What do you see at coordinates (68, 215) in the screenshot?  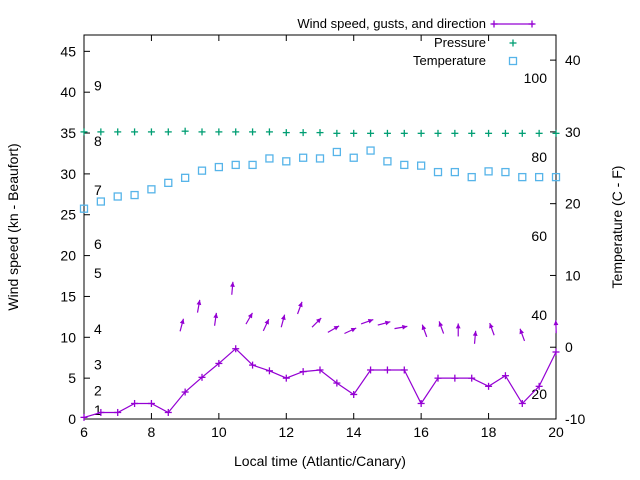 I see `y-tick-label: 25` at bounding box center [68, 215].